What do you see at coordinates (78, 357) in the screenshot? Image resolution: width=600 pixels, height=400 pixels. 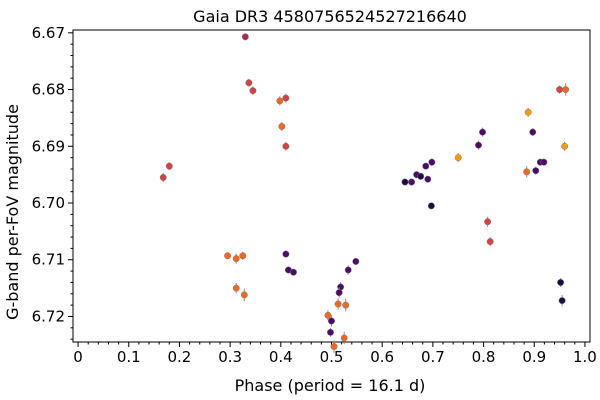 I see `x-tick-label: 0` at bounding box center [78, 357].